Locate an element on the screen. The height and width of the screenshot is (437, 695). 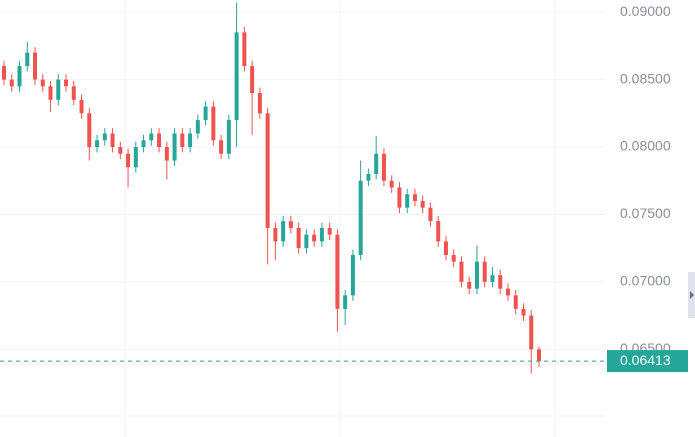
side-toggle-arrow is located at coordinates (692, 295).